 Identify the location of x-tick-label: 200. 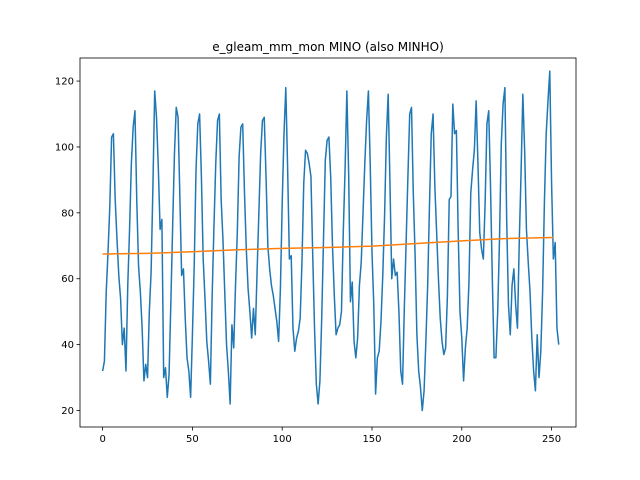
(461, 439).